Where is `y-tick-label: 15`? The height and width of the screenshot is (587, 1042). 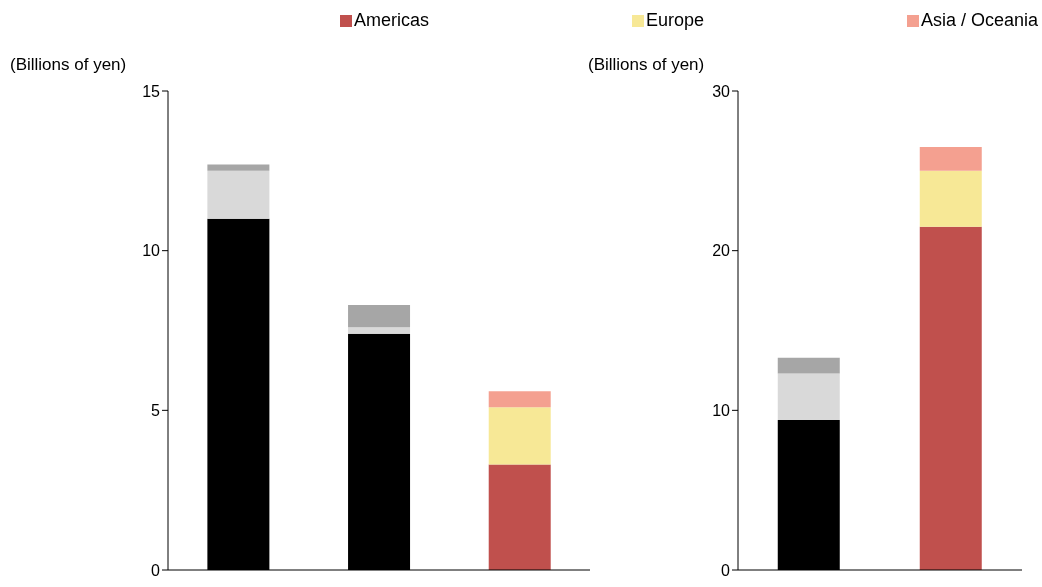 y-tick-label: 15 is located at coordinates (151, 91).